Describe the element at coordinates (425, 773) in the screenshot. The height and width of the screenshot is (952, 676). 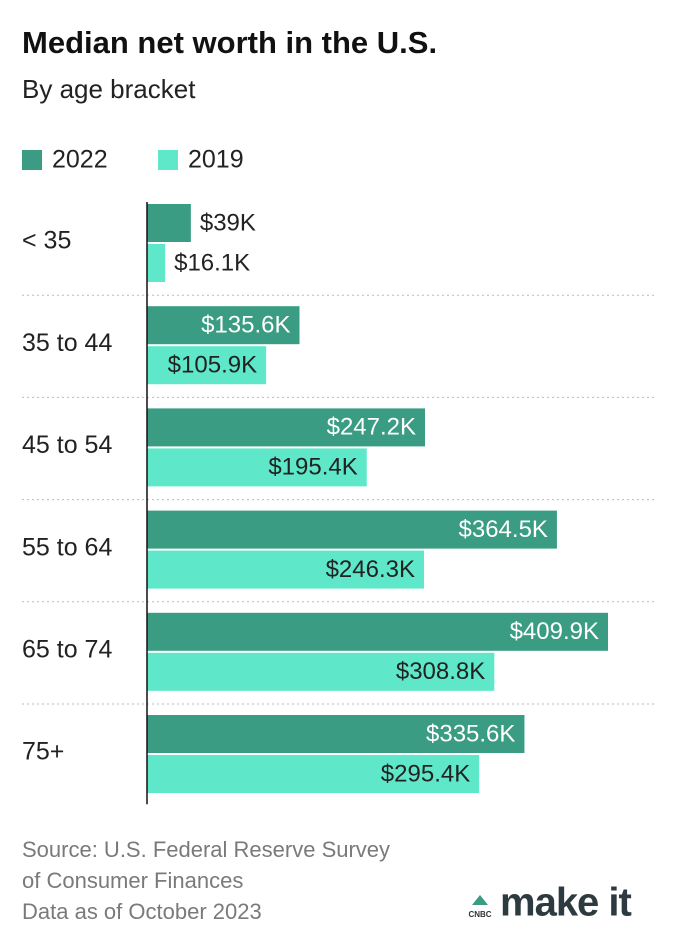
I see `value-label: $295.4K` at that location.